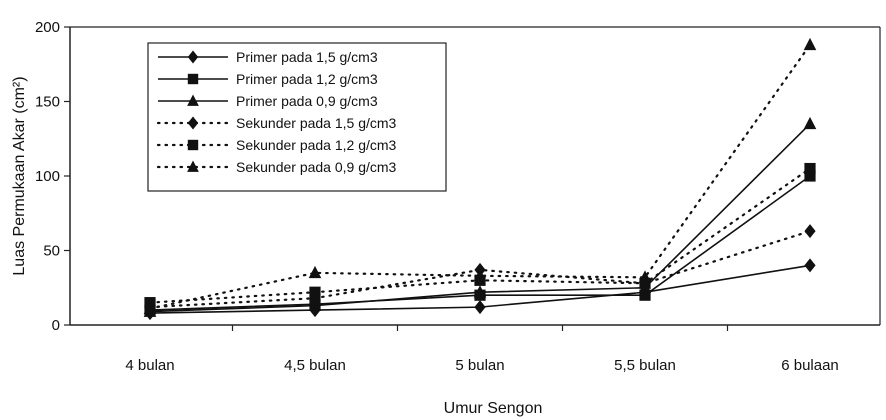 Image resolution: width=886 pixels, height=420 pixels. I want to click on x-tick-label: 5 bulan, so click(479, 365).